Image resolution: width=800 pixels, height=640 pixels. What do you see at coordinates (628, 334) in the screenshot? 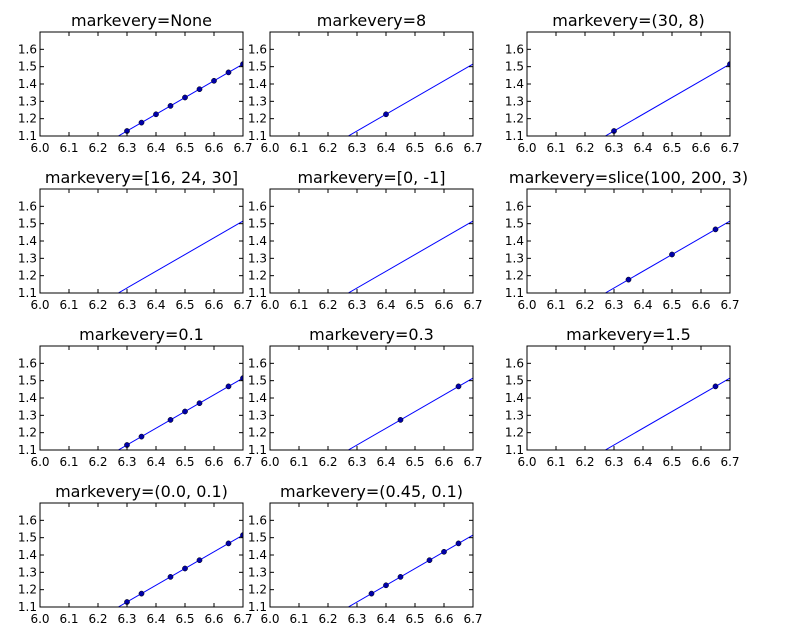
I see `subplot-title: markevery=1.5` at bounding box center [628, 334].